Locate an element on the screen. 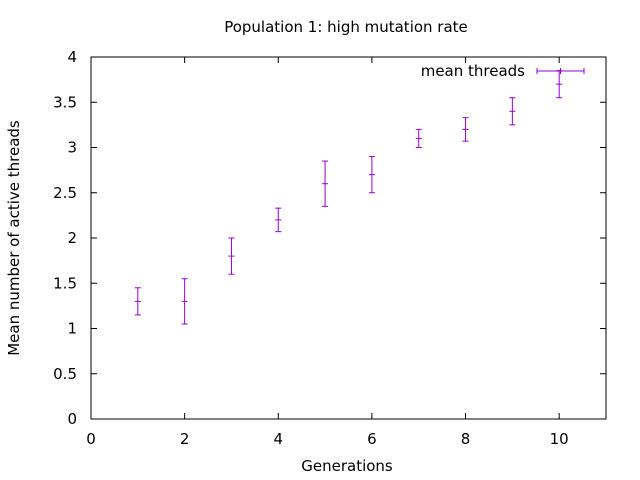  x-tick-label: 6 is located at coordinates (372, 439).